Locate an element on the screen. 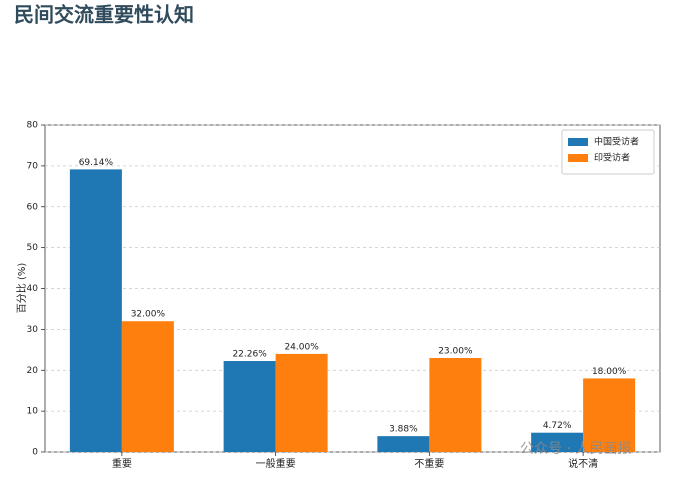 The image size is (700, 481). watermark: 公众号 · 人民画报 is located at coordinates (575, 449).